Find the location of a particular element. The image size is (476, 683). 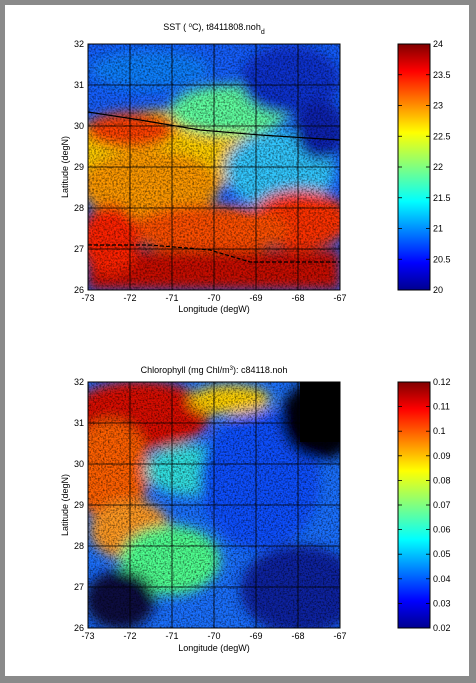

chl-x-tick-label: -70 is located at coordinates (213, 636).